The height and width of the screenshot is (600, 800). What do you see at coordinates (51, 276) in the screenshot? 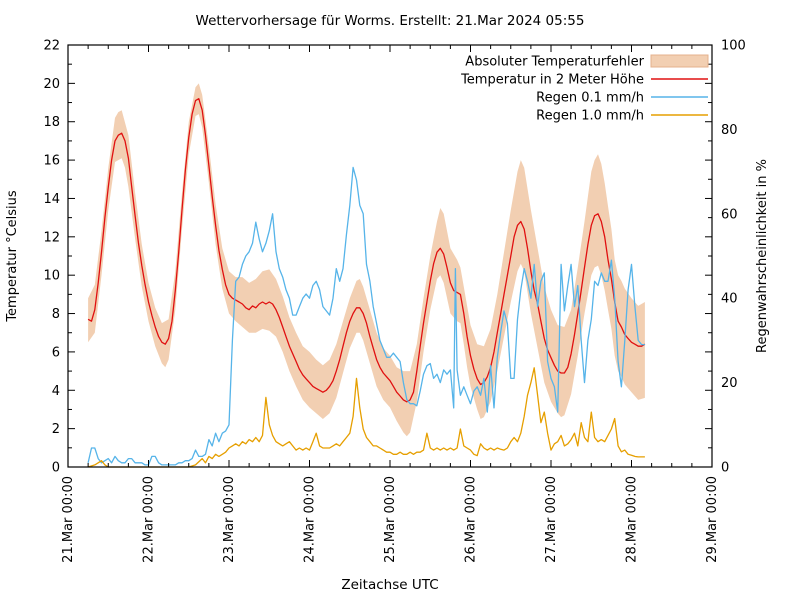
I see `left-tick-label: 10` at bounding box center [51, 276].